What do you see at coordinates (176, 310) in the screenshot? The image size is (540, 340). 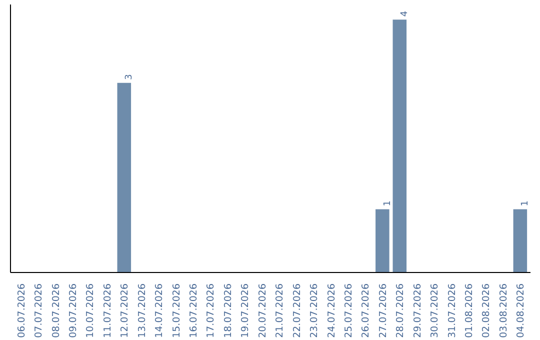 I see `x-tick-label: 15.07.2026` at bounding box center [176, 310].